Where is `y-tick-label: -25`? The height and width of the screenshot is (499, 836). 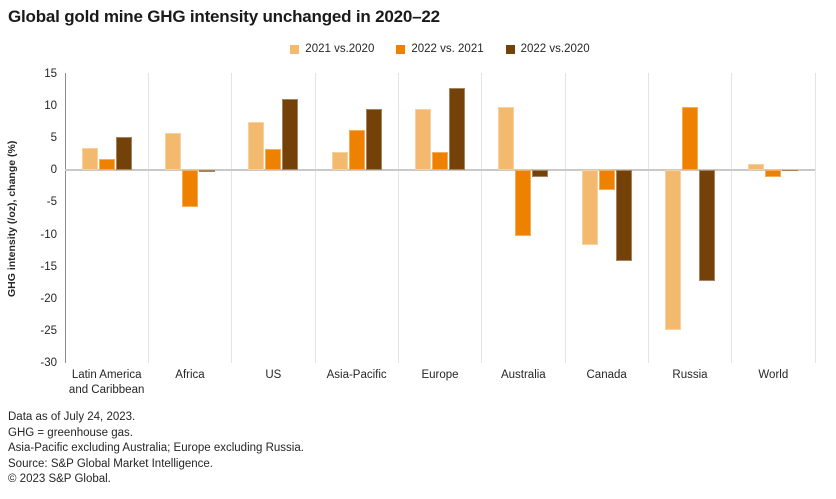
y-tick-label: -25 is located at coordinates (48, 330).